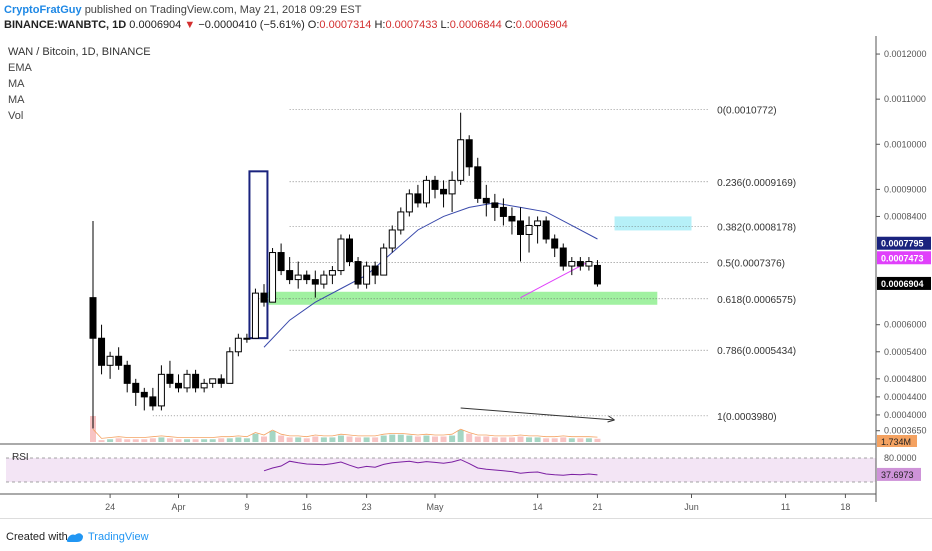 The width and height of the screenshot is (932, 551). I want to click on fib-level-label: 0.618(0.0006575), so click(756, 300).